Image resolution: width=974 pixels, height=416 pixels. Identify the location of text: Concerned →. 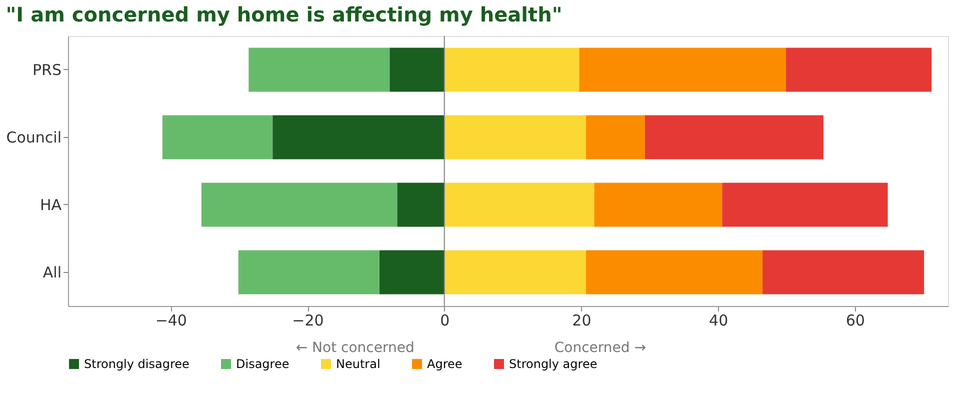
(600, 348).